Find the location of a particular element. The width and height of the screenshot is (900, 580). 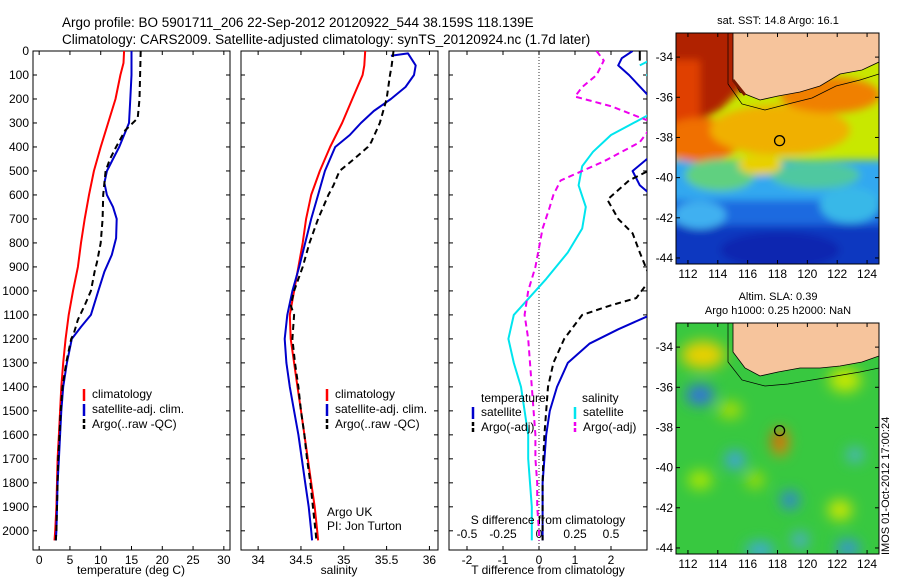

sdiff-xlabel: S difference from climatology is located at coordinates (548, 520).